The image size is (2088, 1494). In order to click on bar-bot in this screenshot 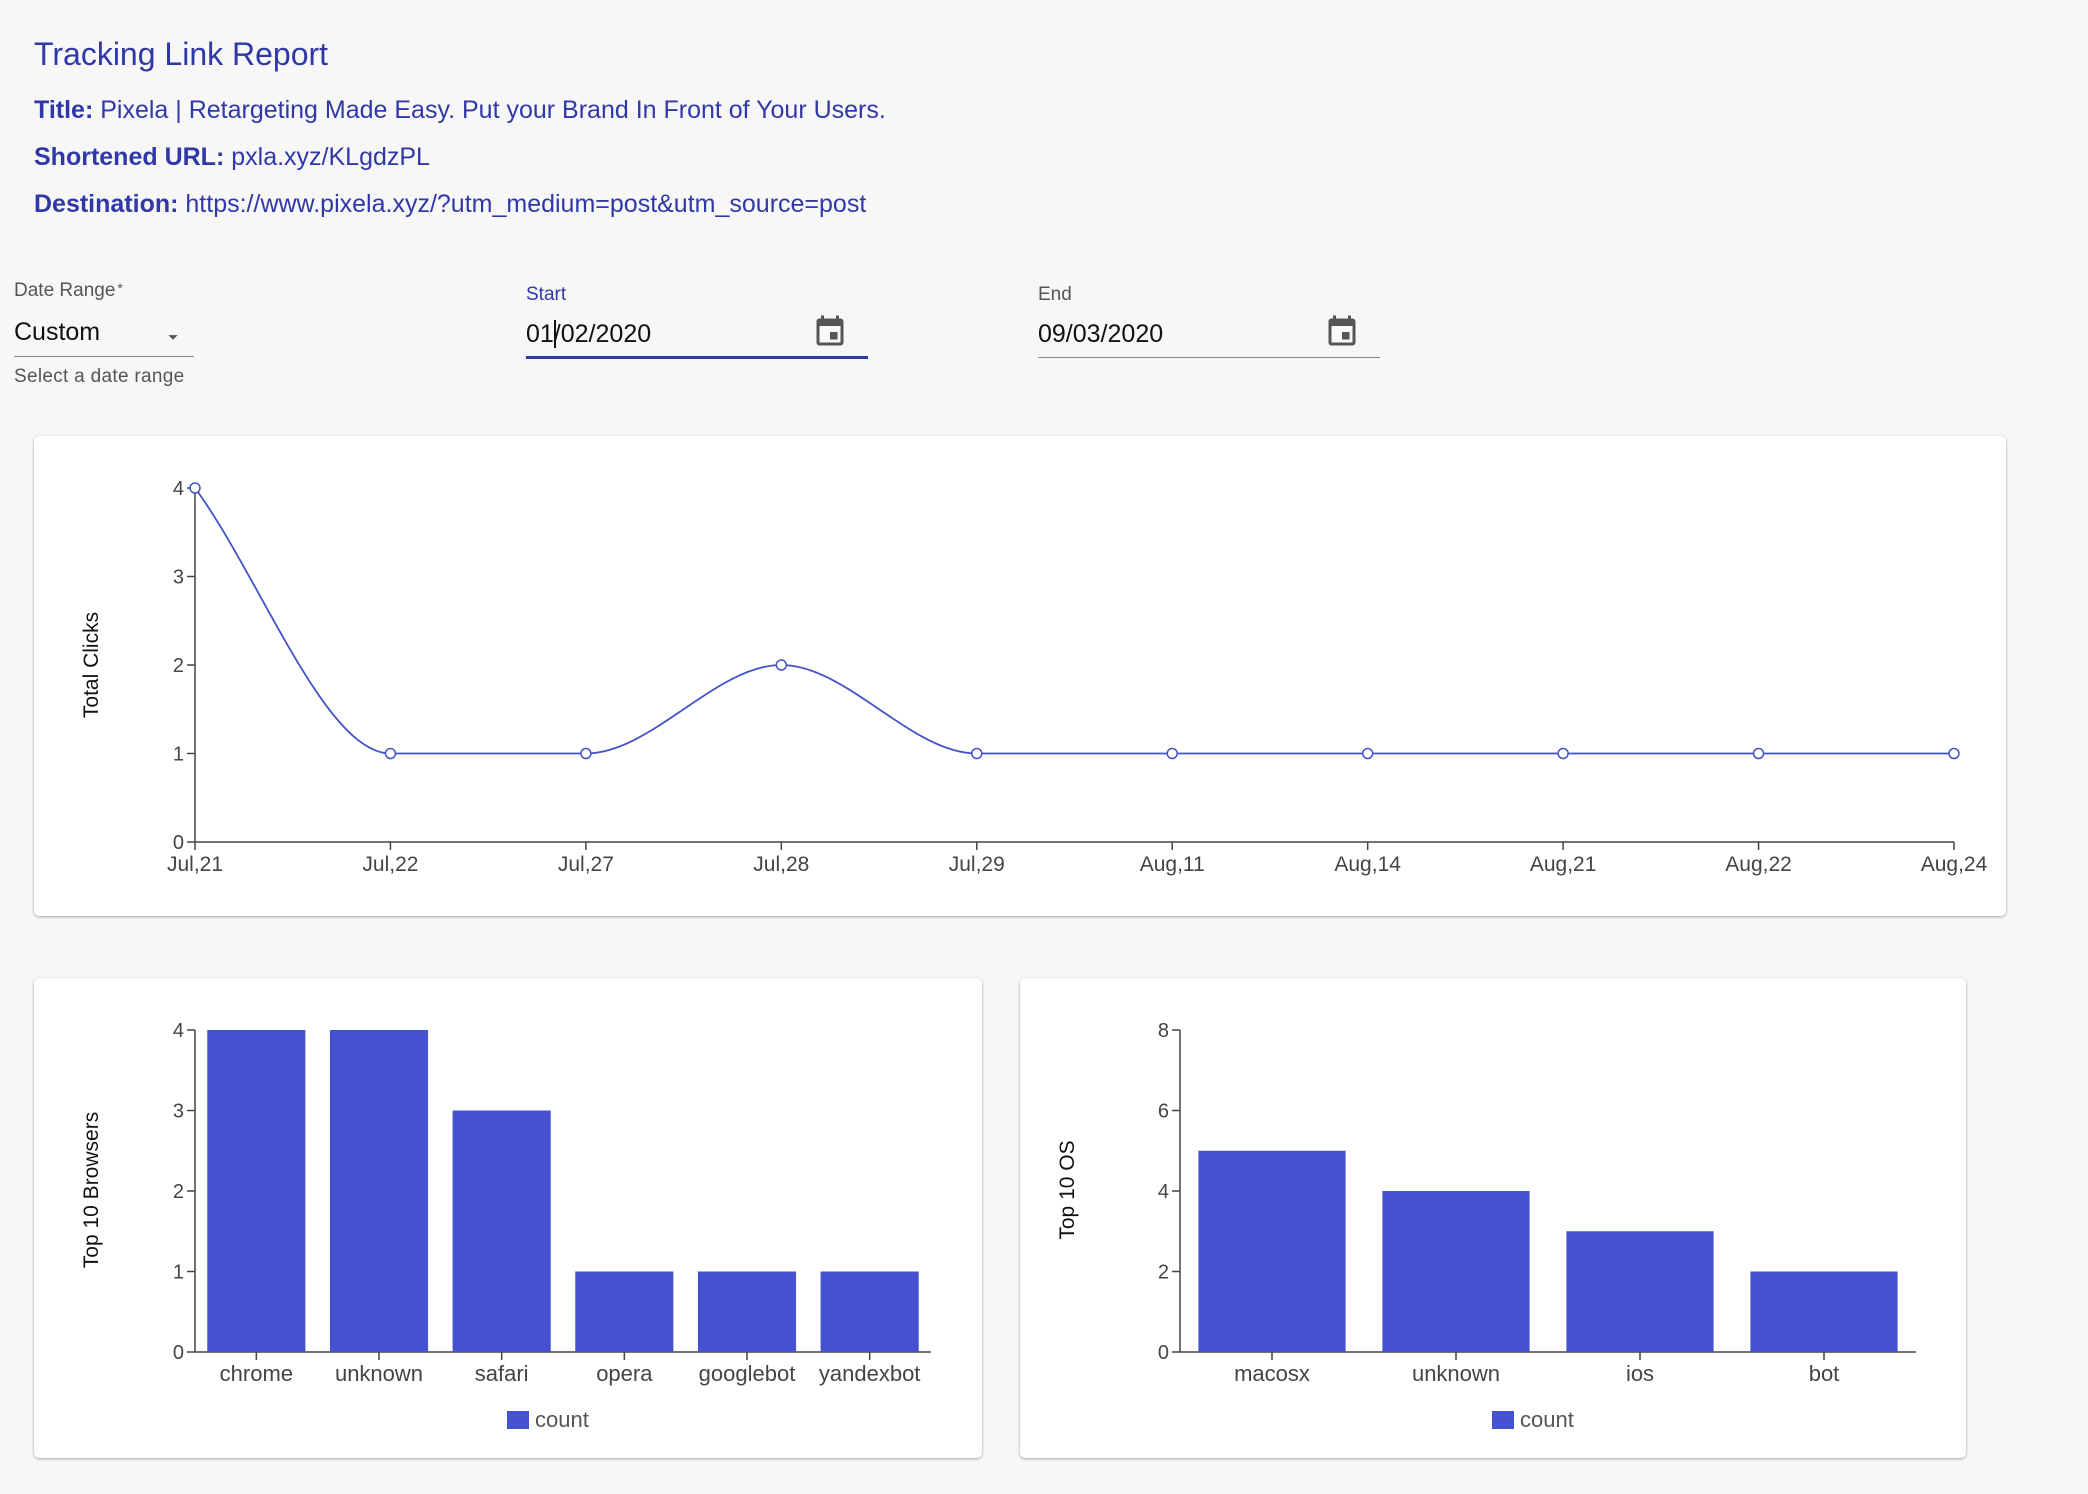, I will do `click(1824, 1311)`.